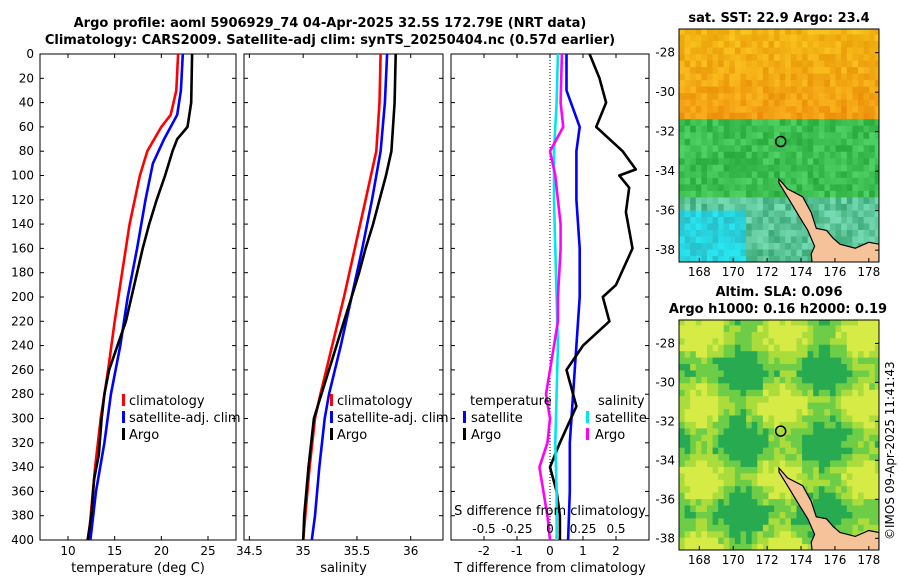 The image size is (900, 580). What do you see at coordinates (410, 551) in the screenshot?
I see `xtick-label: 36` at bounding box center [410, 551].